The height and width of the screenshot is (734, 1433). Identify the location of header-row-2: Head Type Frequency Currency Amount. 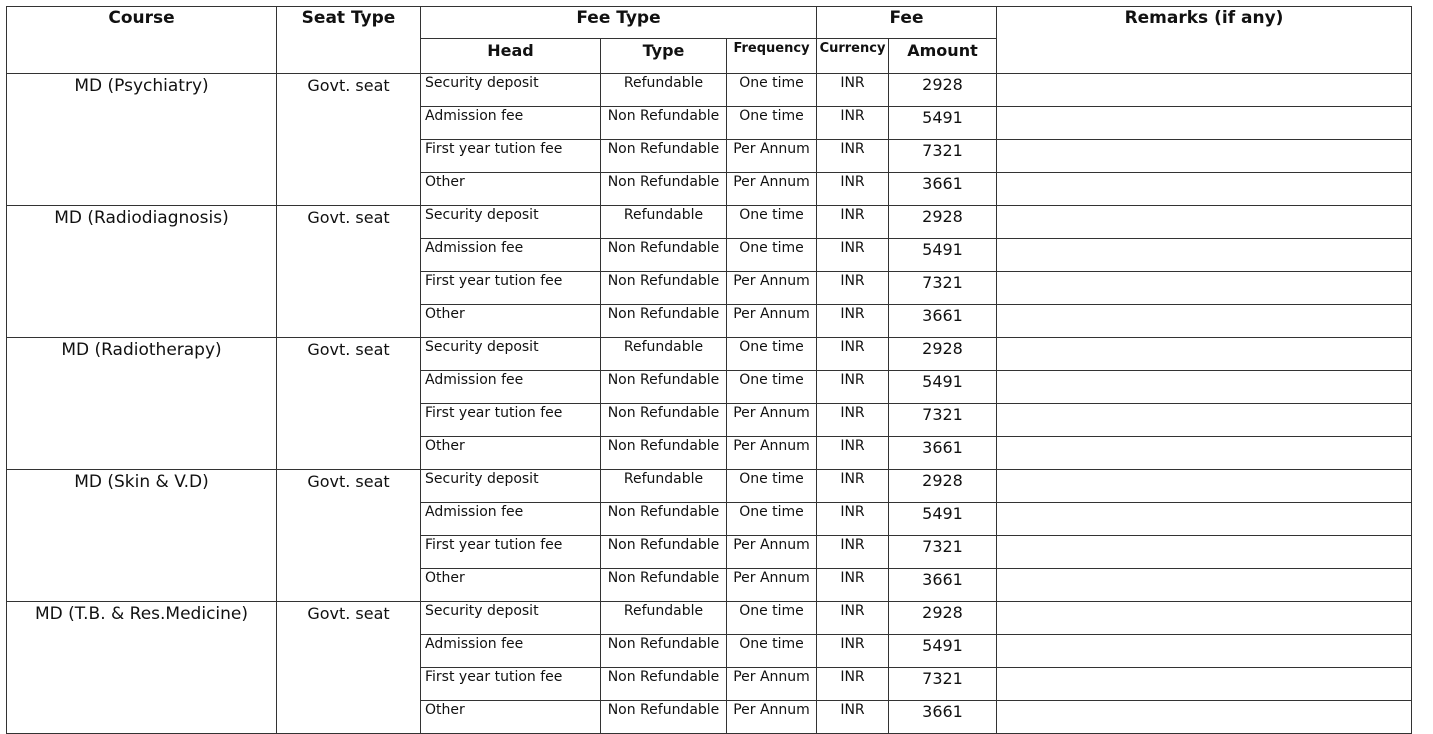
(709, 56).